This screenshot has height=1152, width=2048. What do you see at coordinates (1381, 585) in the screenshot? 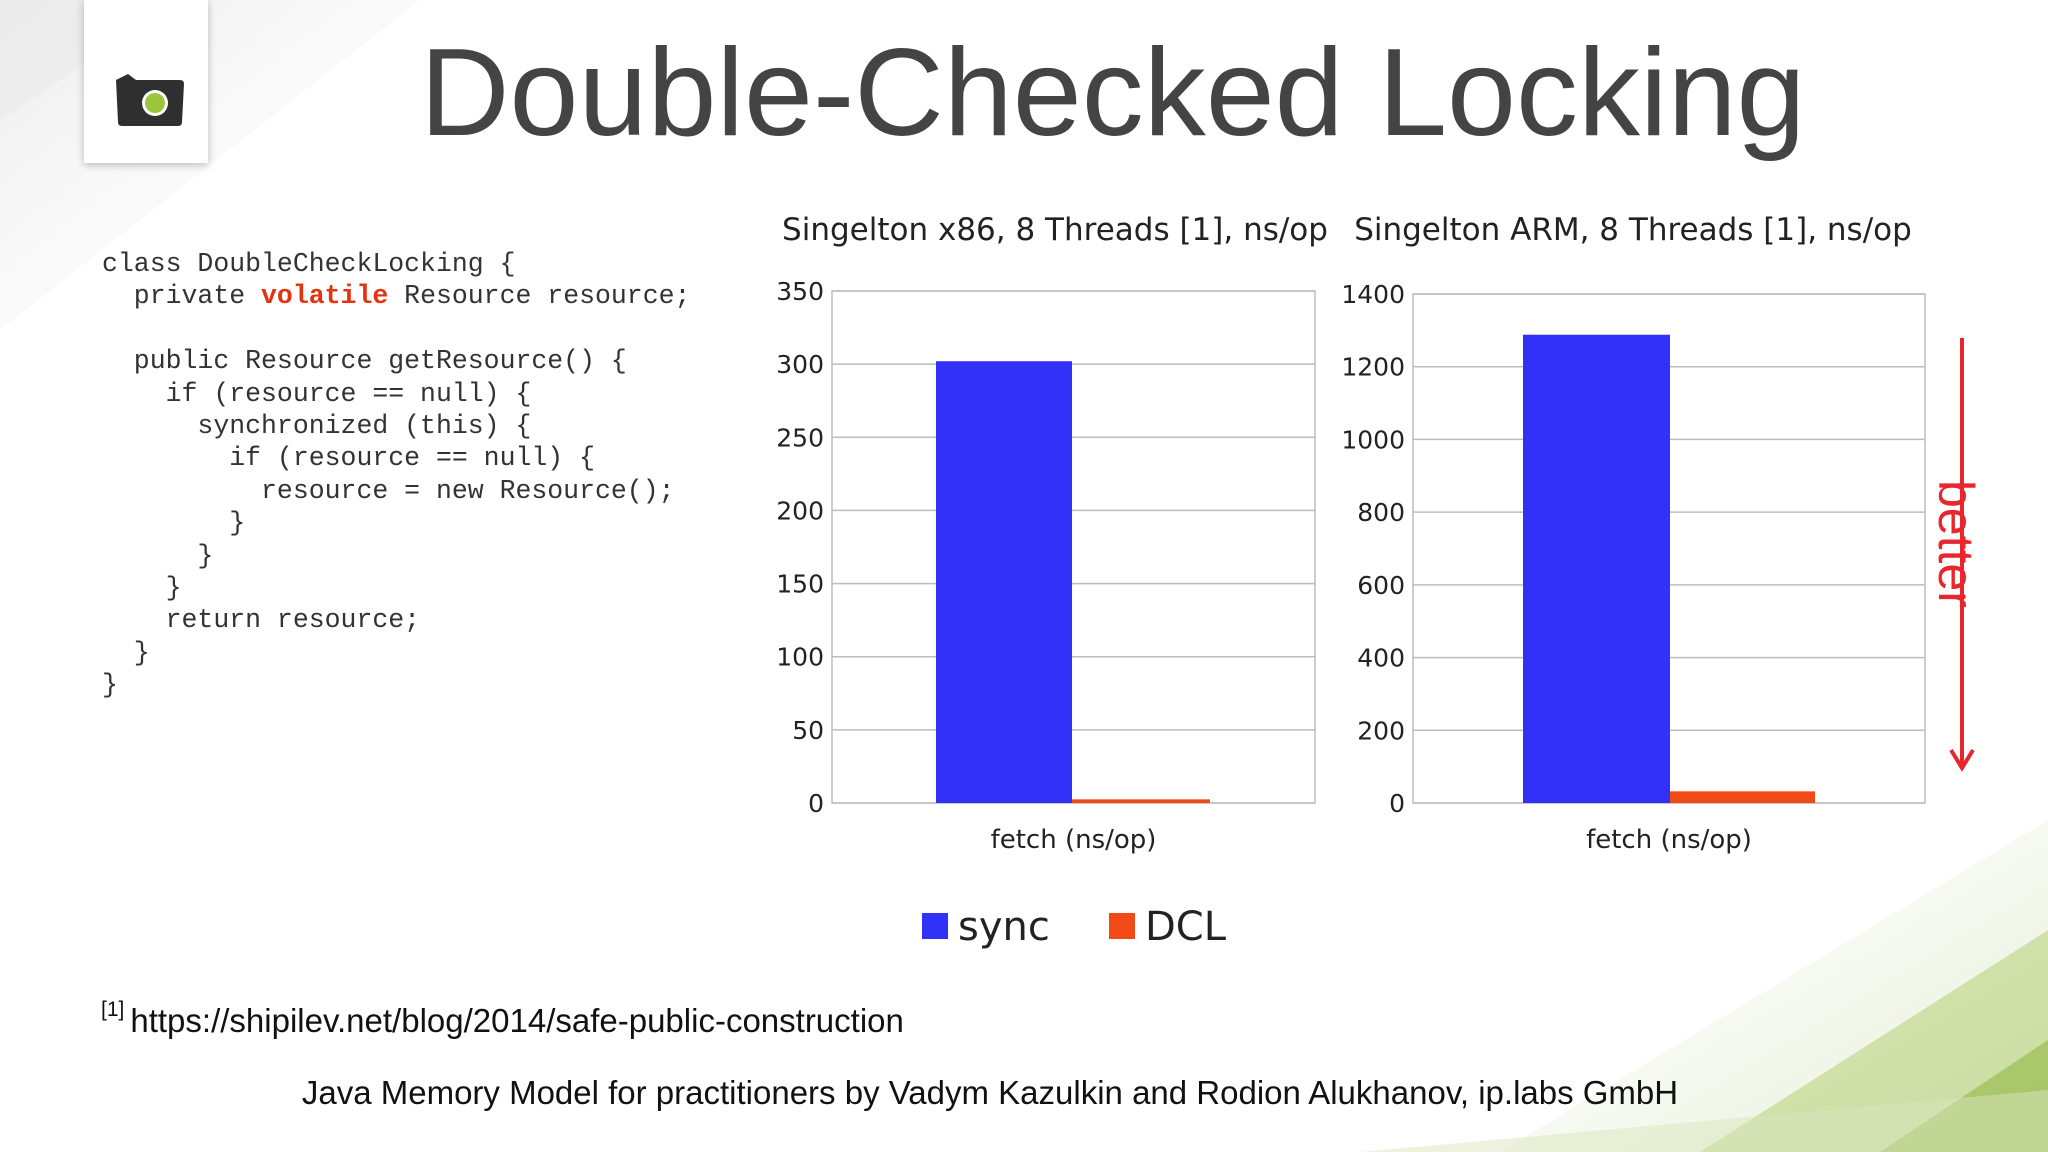
I see `y-tick-label: 600` at bounding box center [1381, 585].